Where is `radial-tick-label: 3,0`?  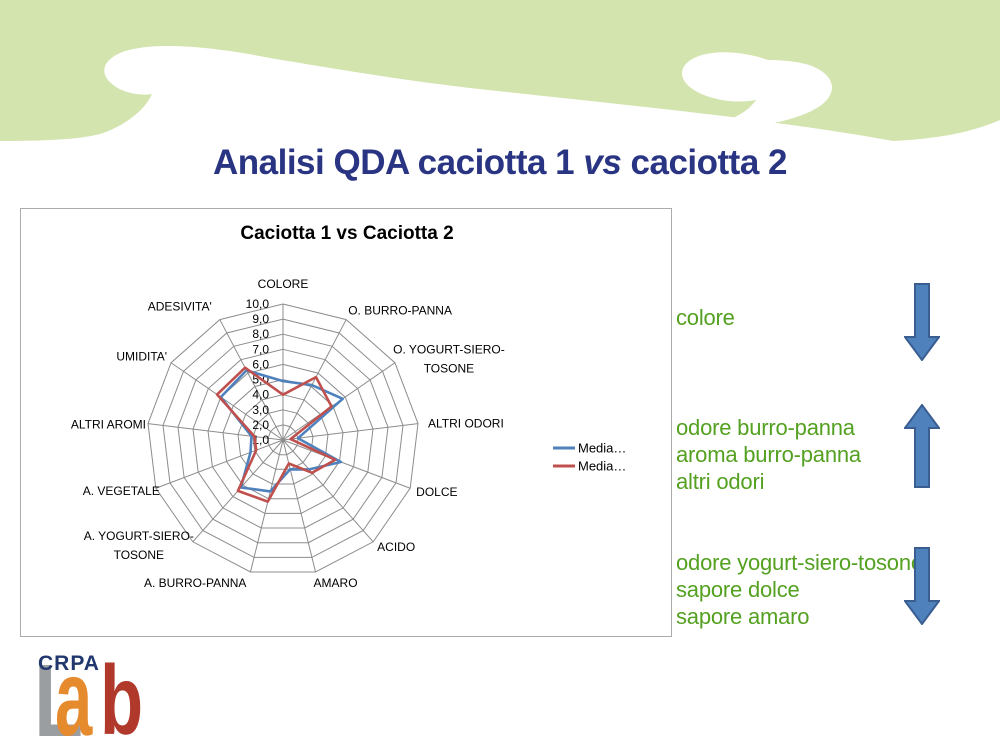
radial-tick-label: 3,0 is located at coordinates (260, 410).